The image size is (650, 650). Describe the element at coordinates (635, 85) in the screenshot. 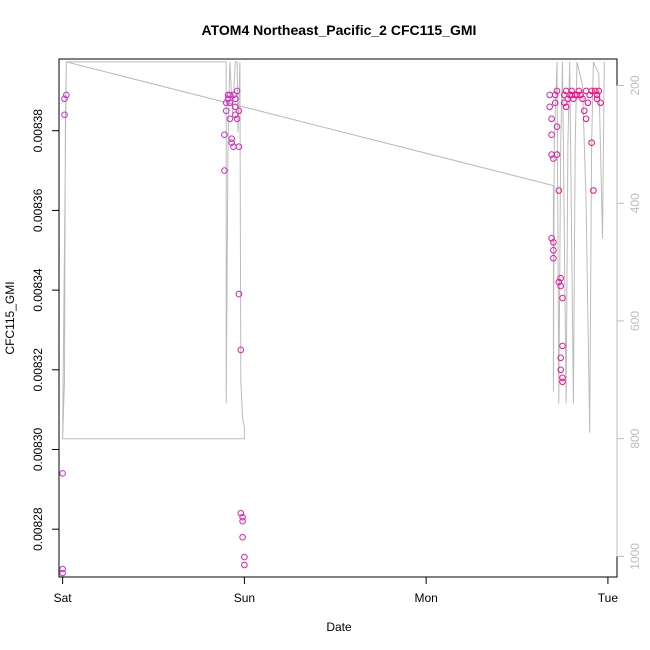

I see `y2-tick-label: 200` at that location.